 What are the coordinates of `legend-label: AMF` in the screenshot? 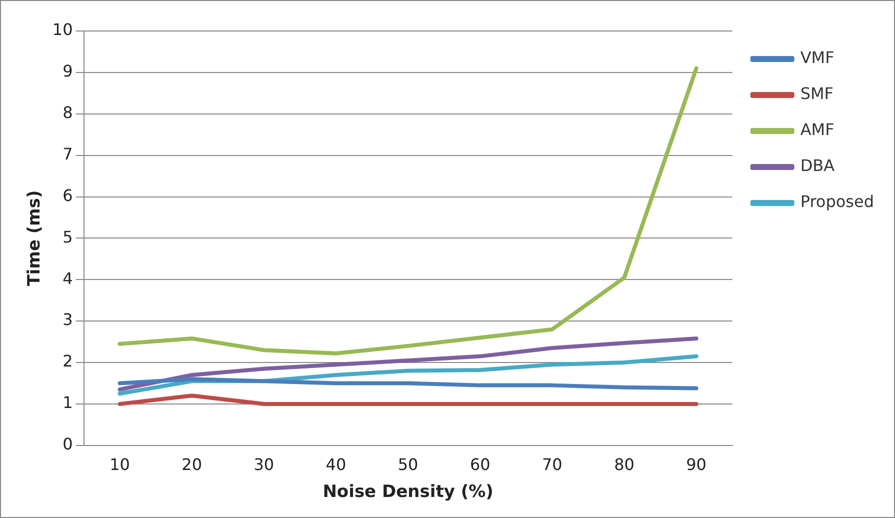 It's located at (817, 130).